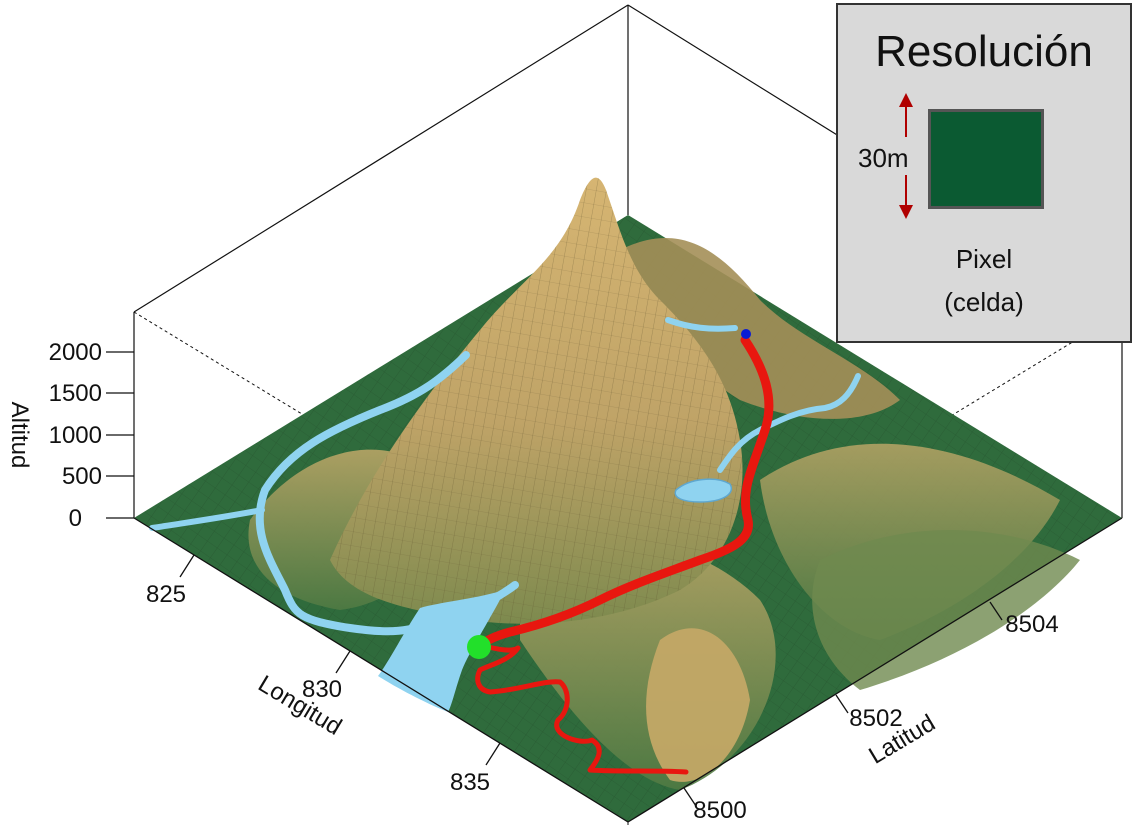 Image resolution: width=1136 pixels, height=825 pixels. Describe the element at coordinates (719, 810) in the screenshot. I see `y-tick-8500: 8500` at that location.